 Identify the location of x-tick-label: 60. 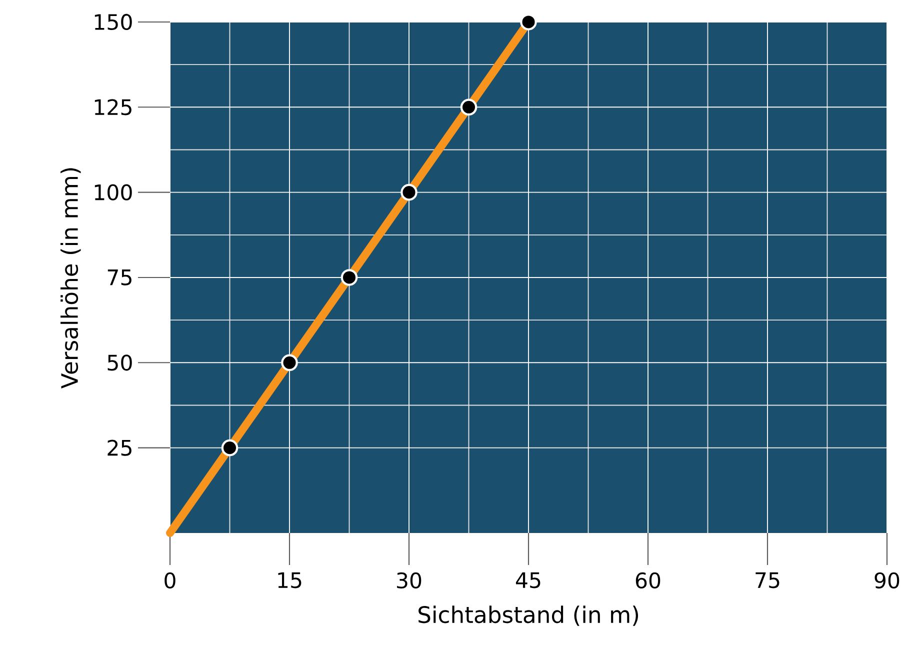
(648, 580).